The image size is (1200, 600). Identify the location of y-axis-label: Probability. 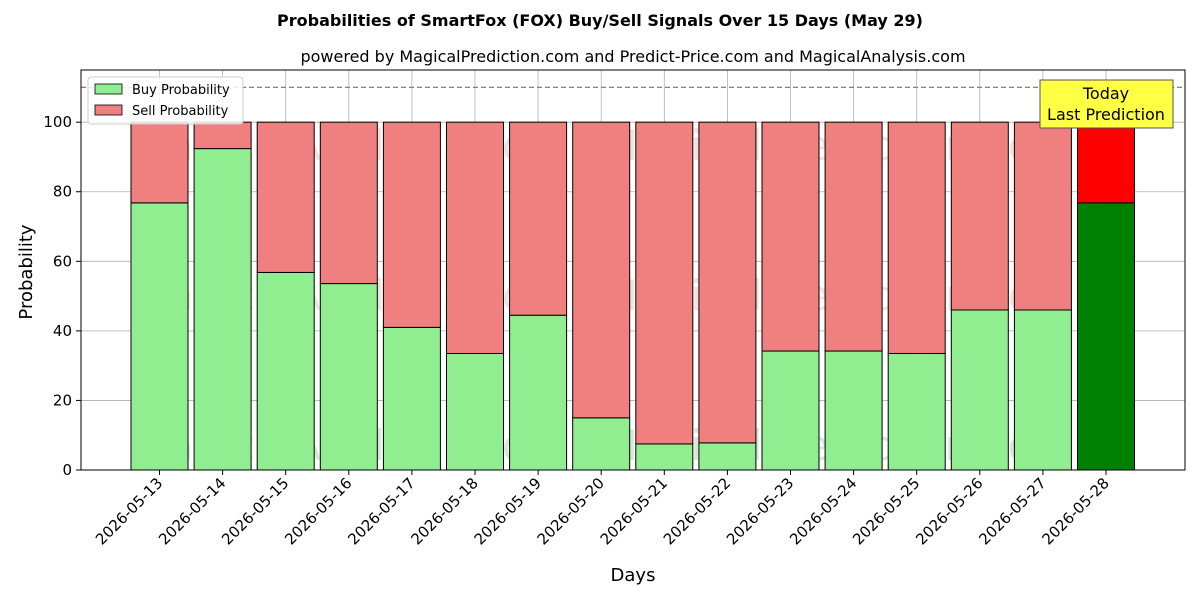
(26, 271).